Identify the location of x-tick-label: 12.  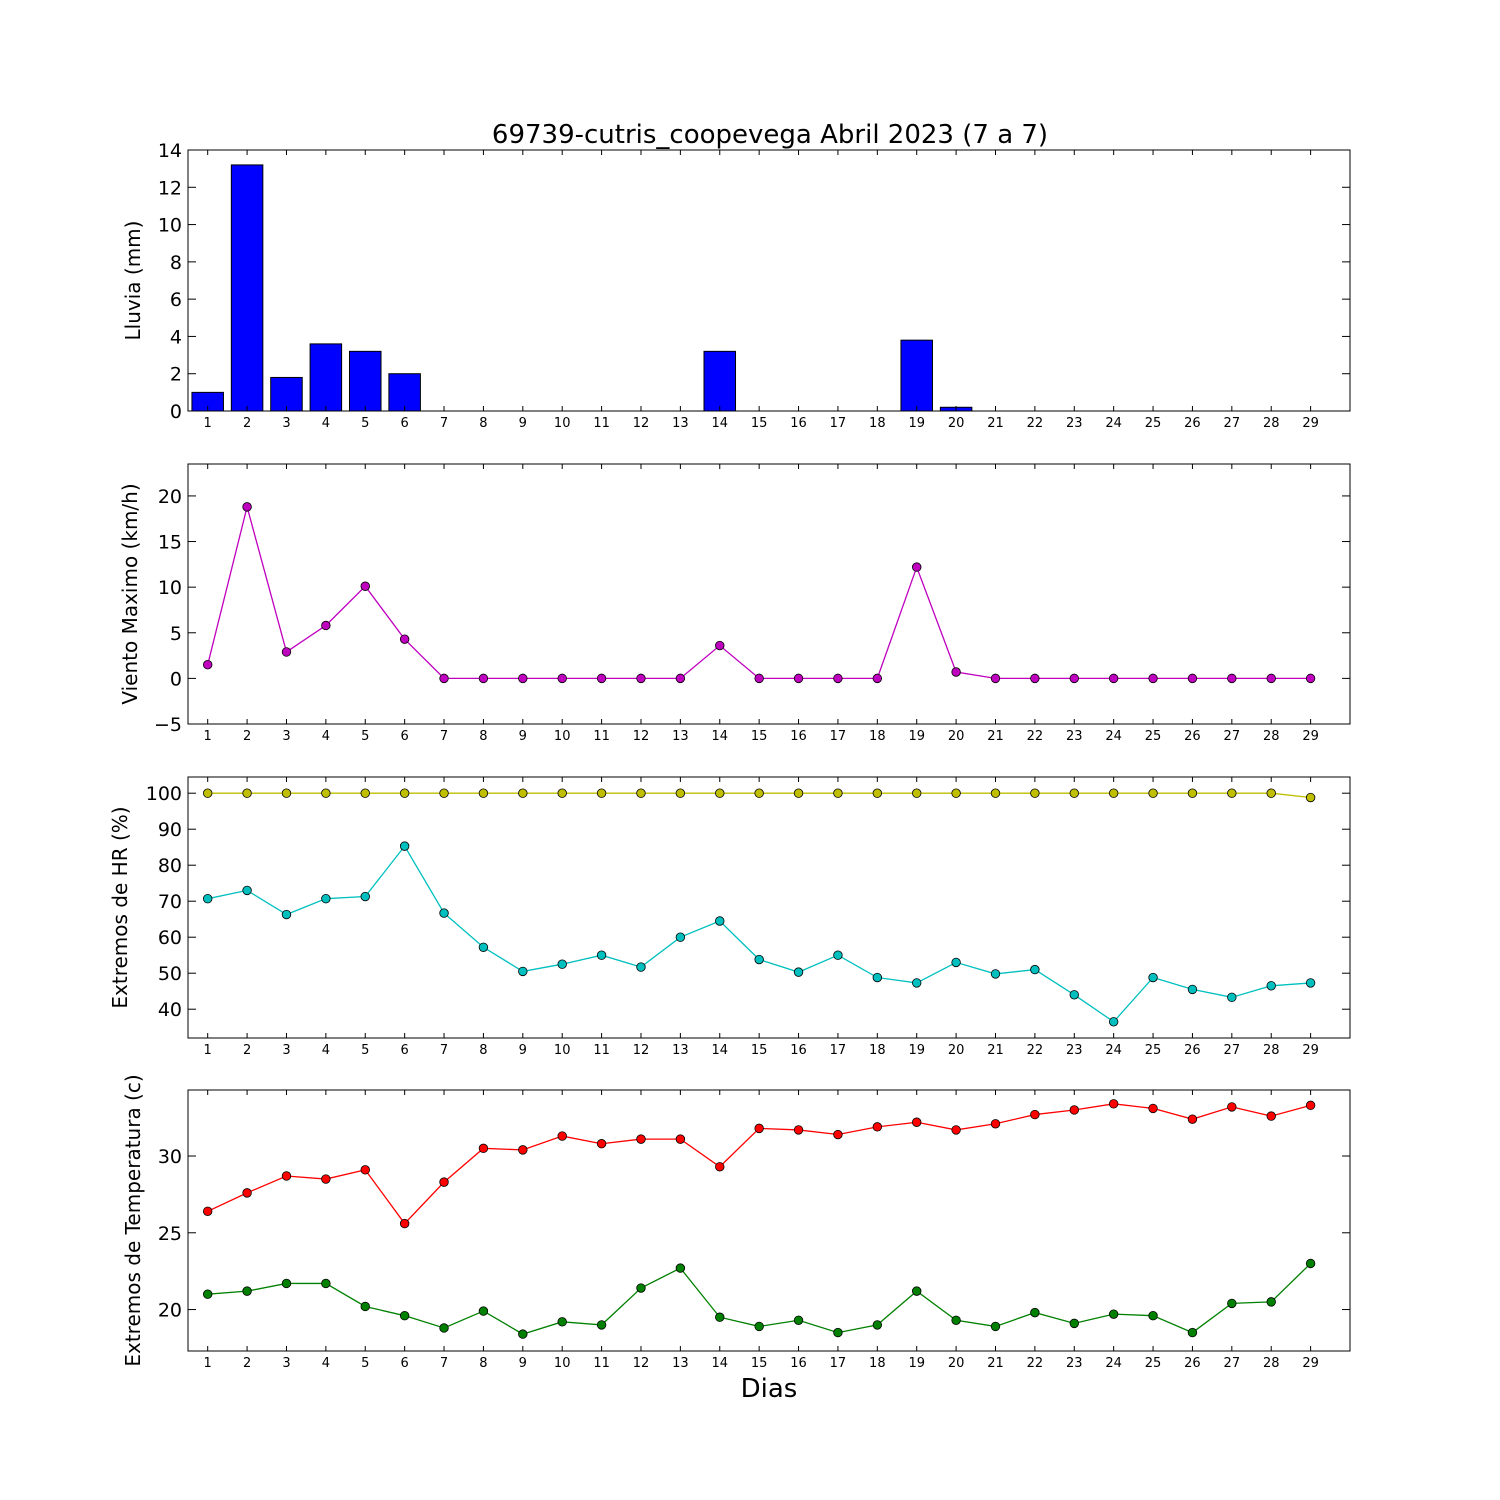
(641, 736).